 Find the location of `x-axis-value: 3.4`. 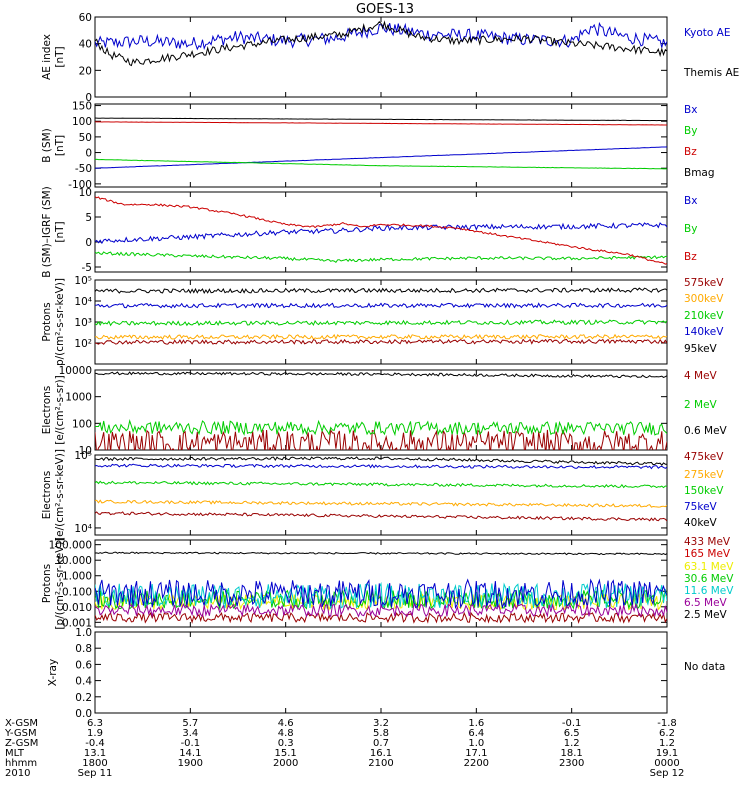

x-axis-value: 3.4 is located at coordinates (190, 733).